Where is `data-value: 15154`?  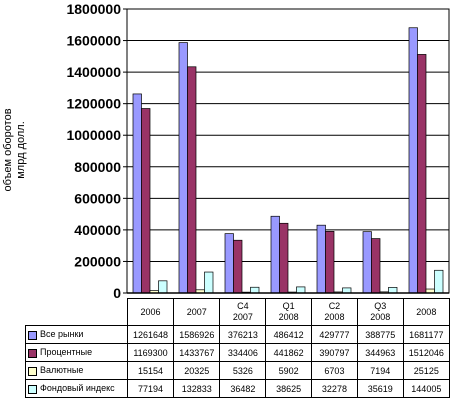
data-value: 15154 is located at coordinates (150, 370).